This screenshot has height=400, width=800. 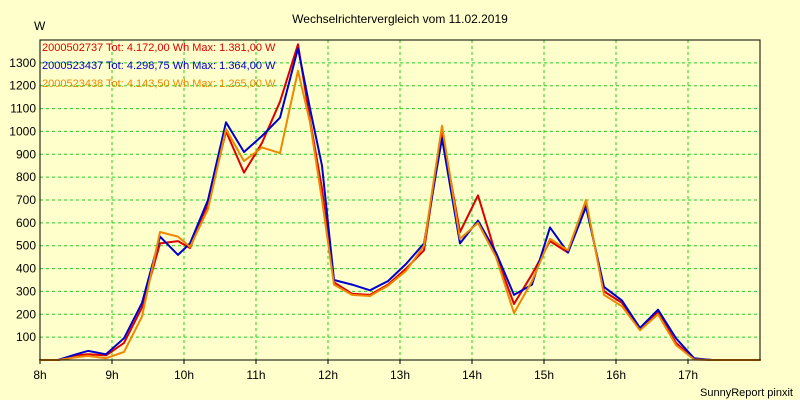 I want to click on chart-title: Wechselrichtervergleich vom 11.02.2019, so click(x=400, y=19).